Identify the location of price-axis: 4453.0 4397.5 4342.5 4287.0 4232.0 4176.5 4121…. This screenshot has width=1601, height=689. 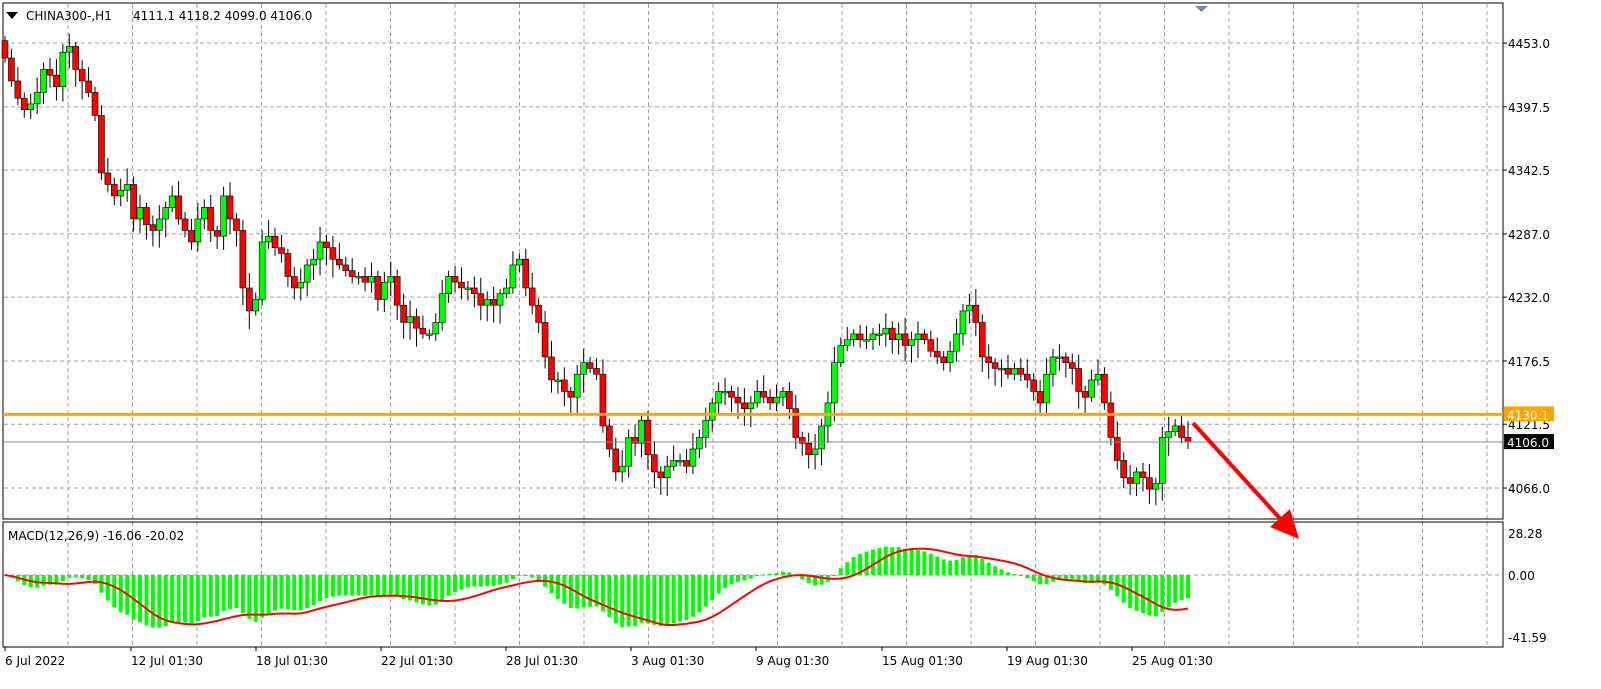
(1528, 341).